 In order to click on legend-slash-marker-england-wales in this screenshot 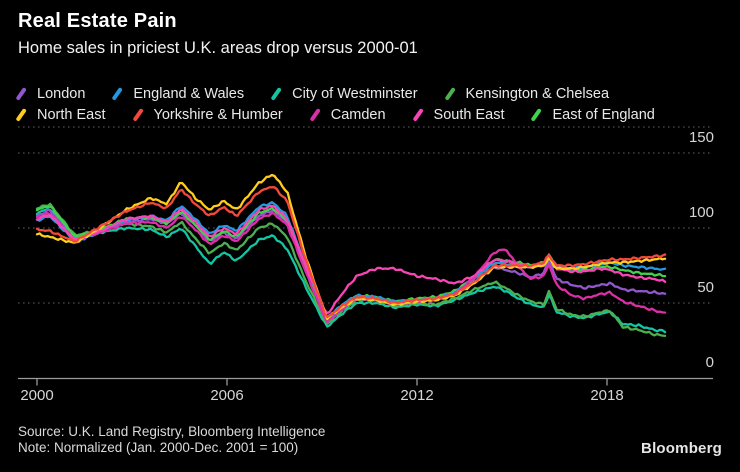, I will do `click(117, 94)`.